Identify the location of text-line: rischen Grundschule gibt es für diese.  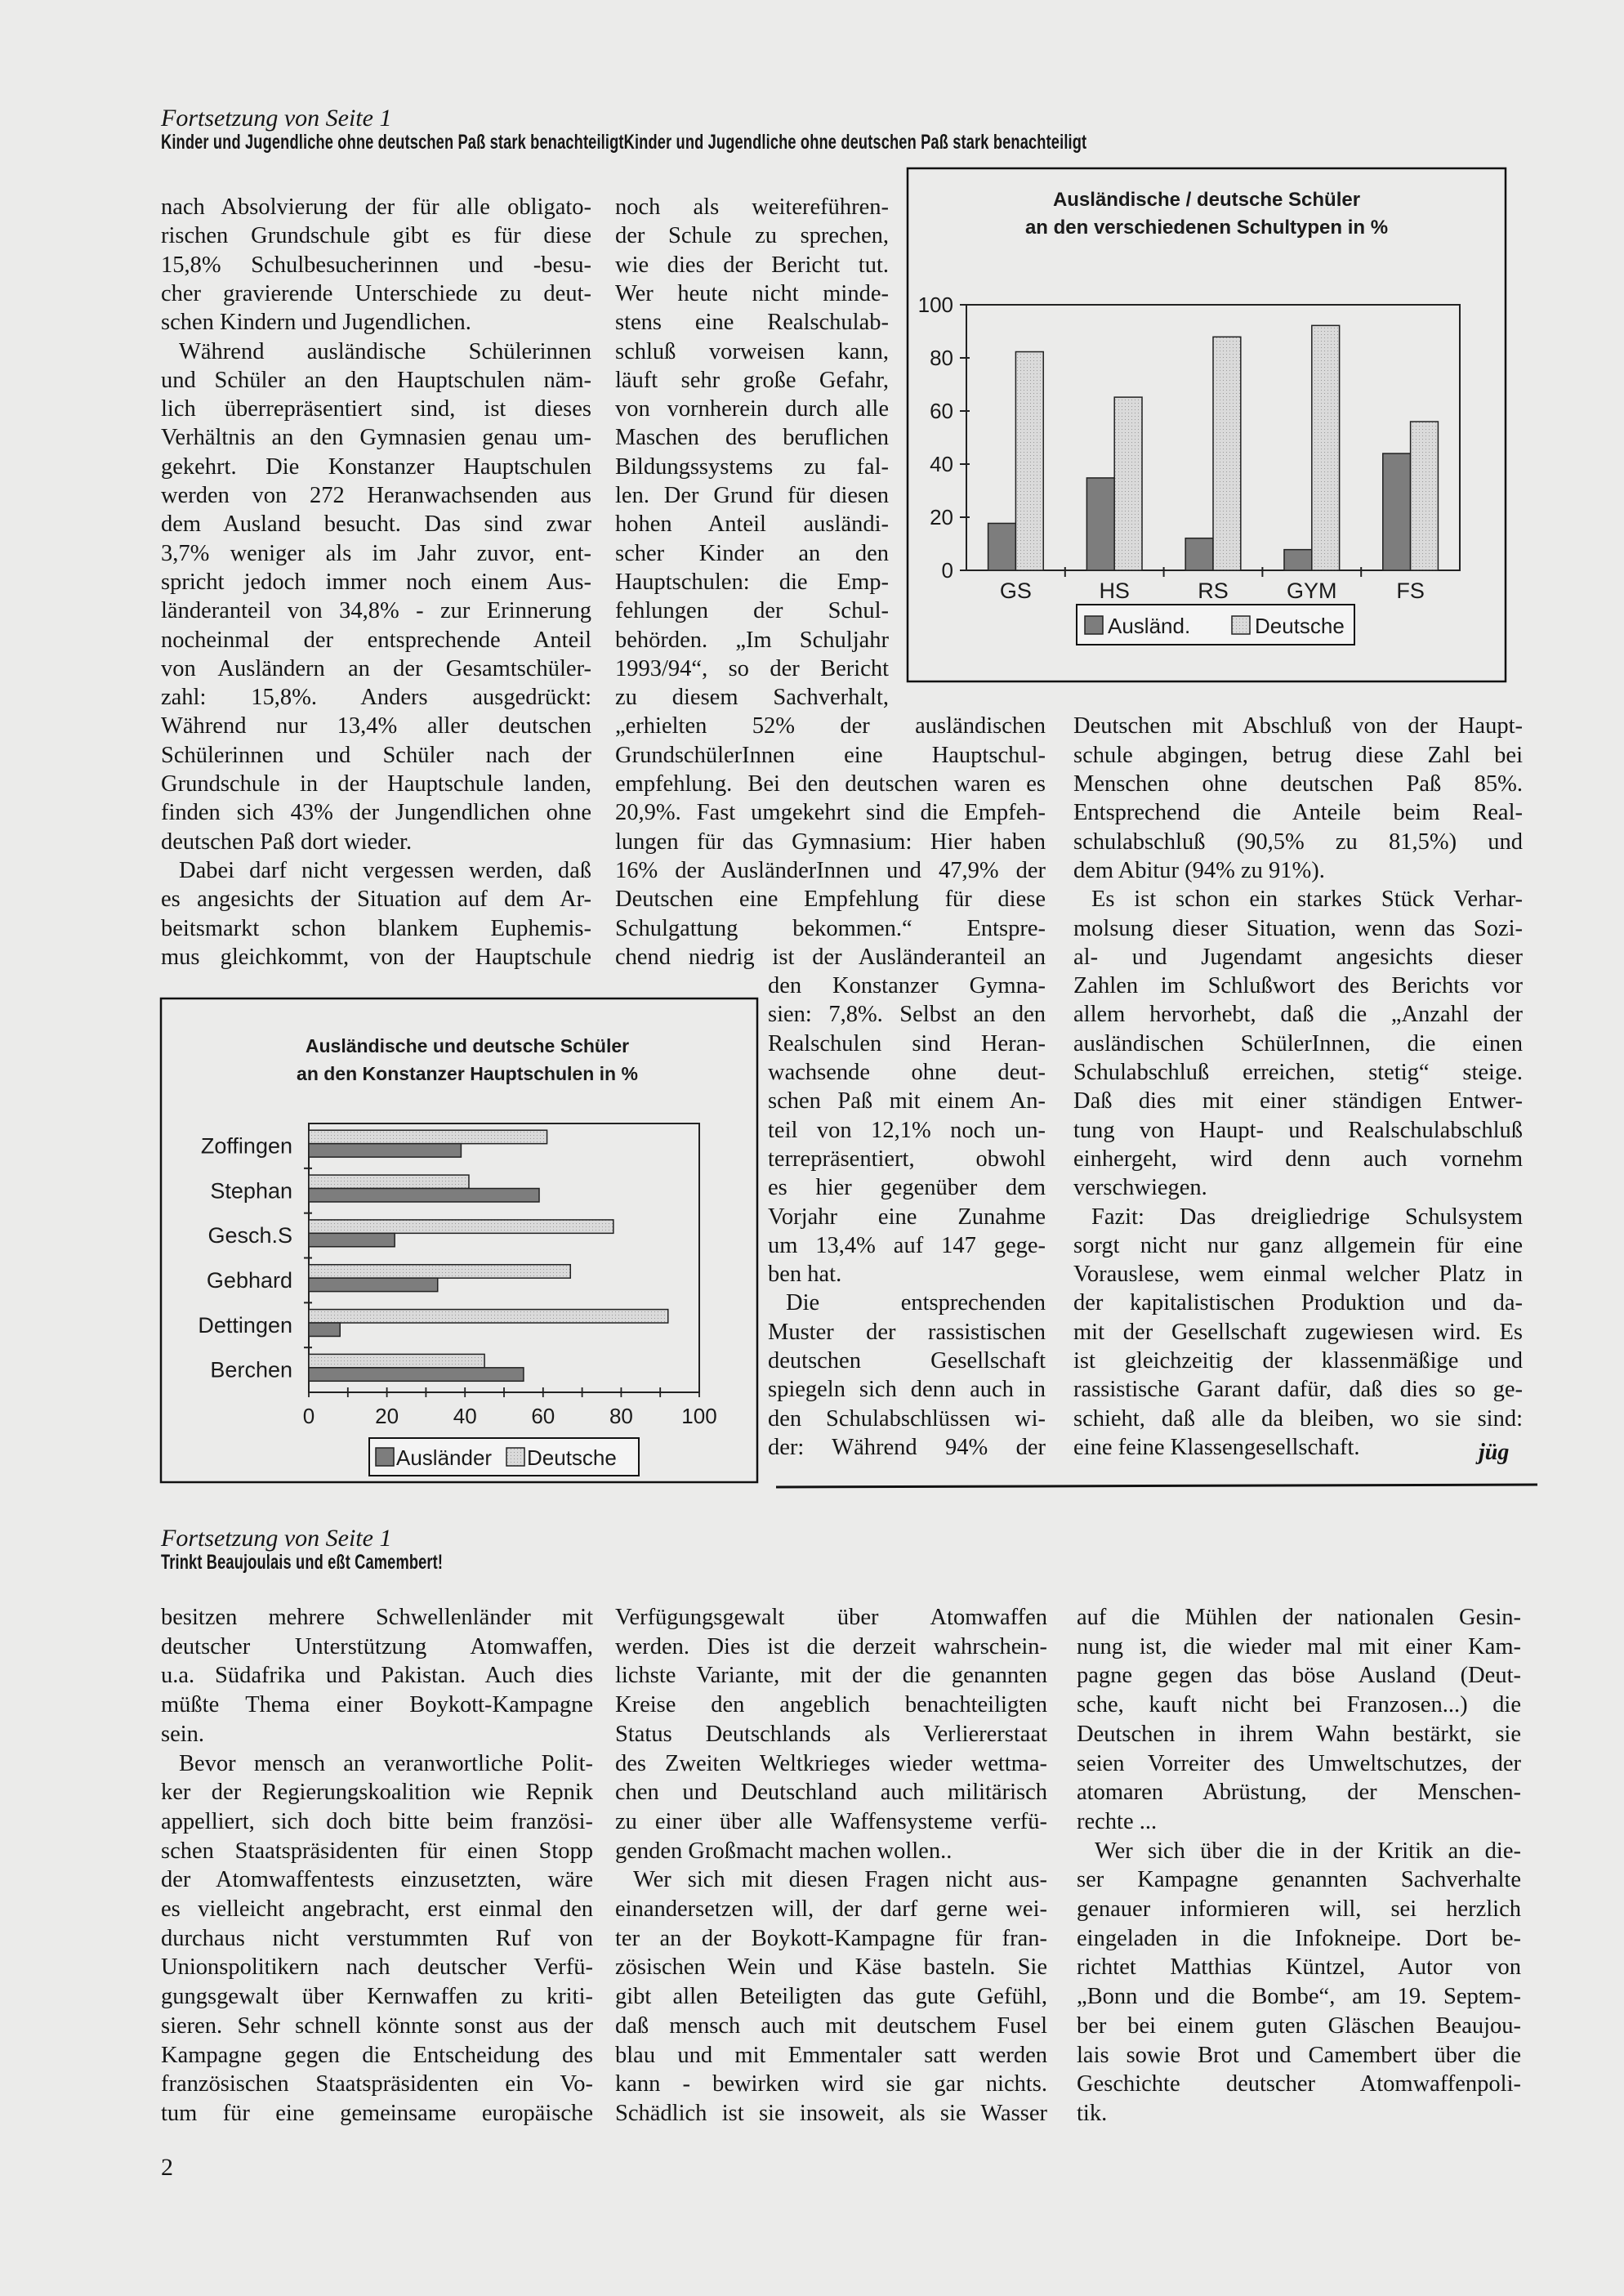
(376, 236).